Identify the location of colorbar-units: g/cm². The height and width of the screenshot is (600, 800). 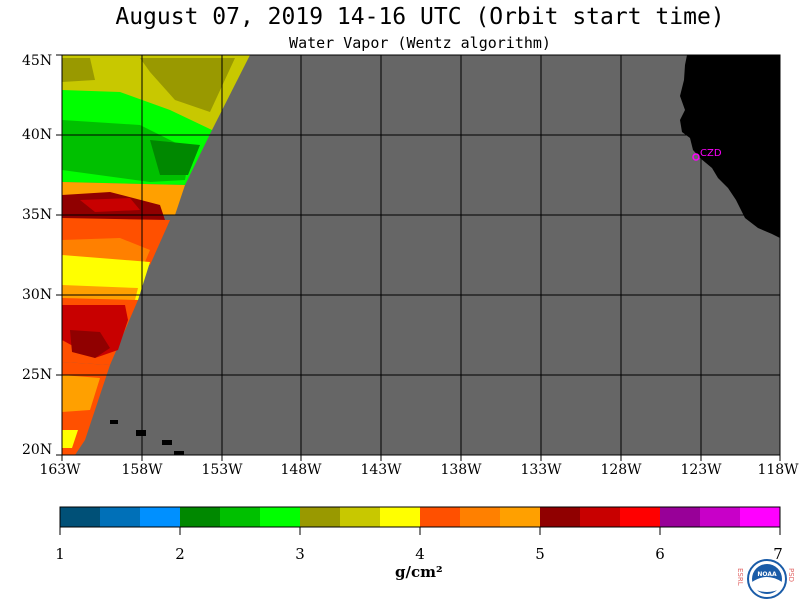
(419, 572).